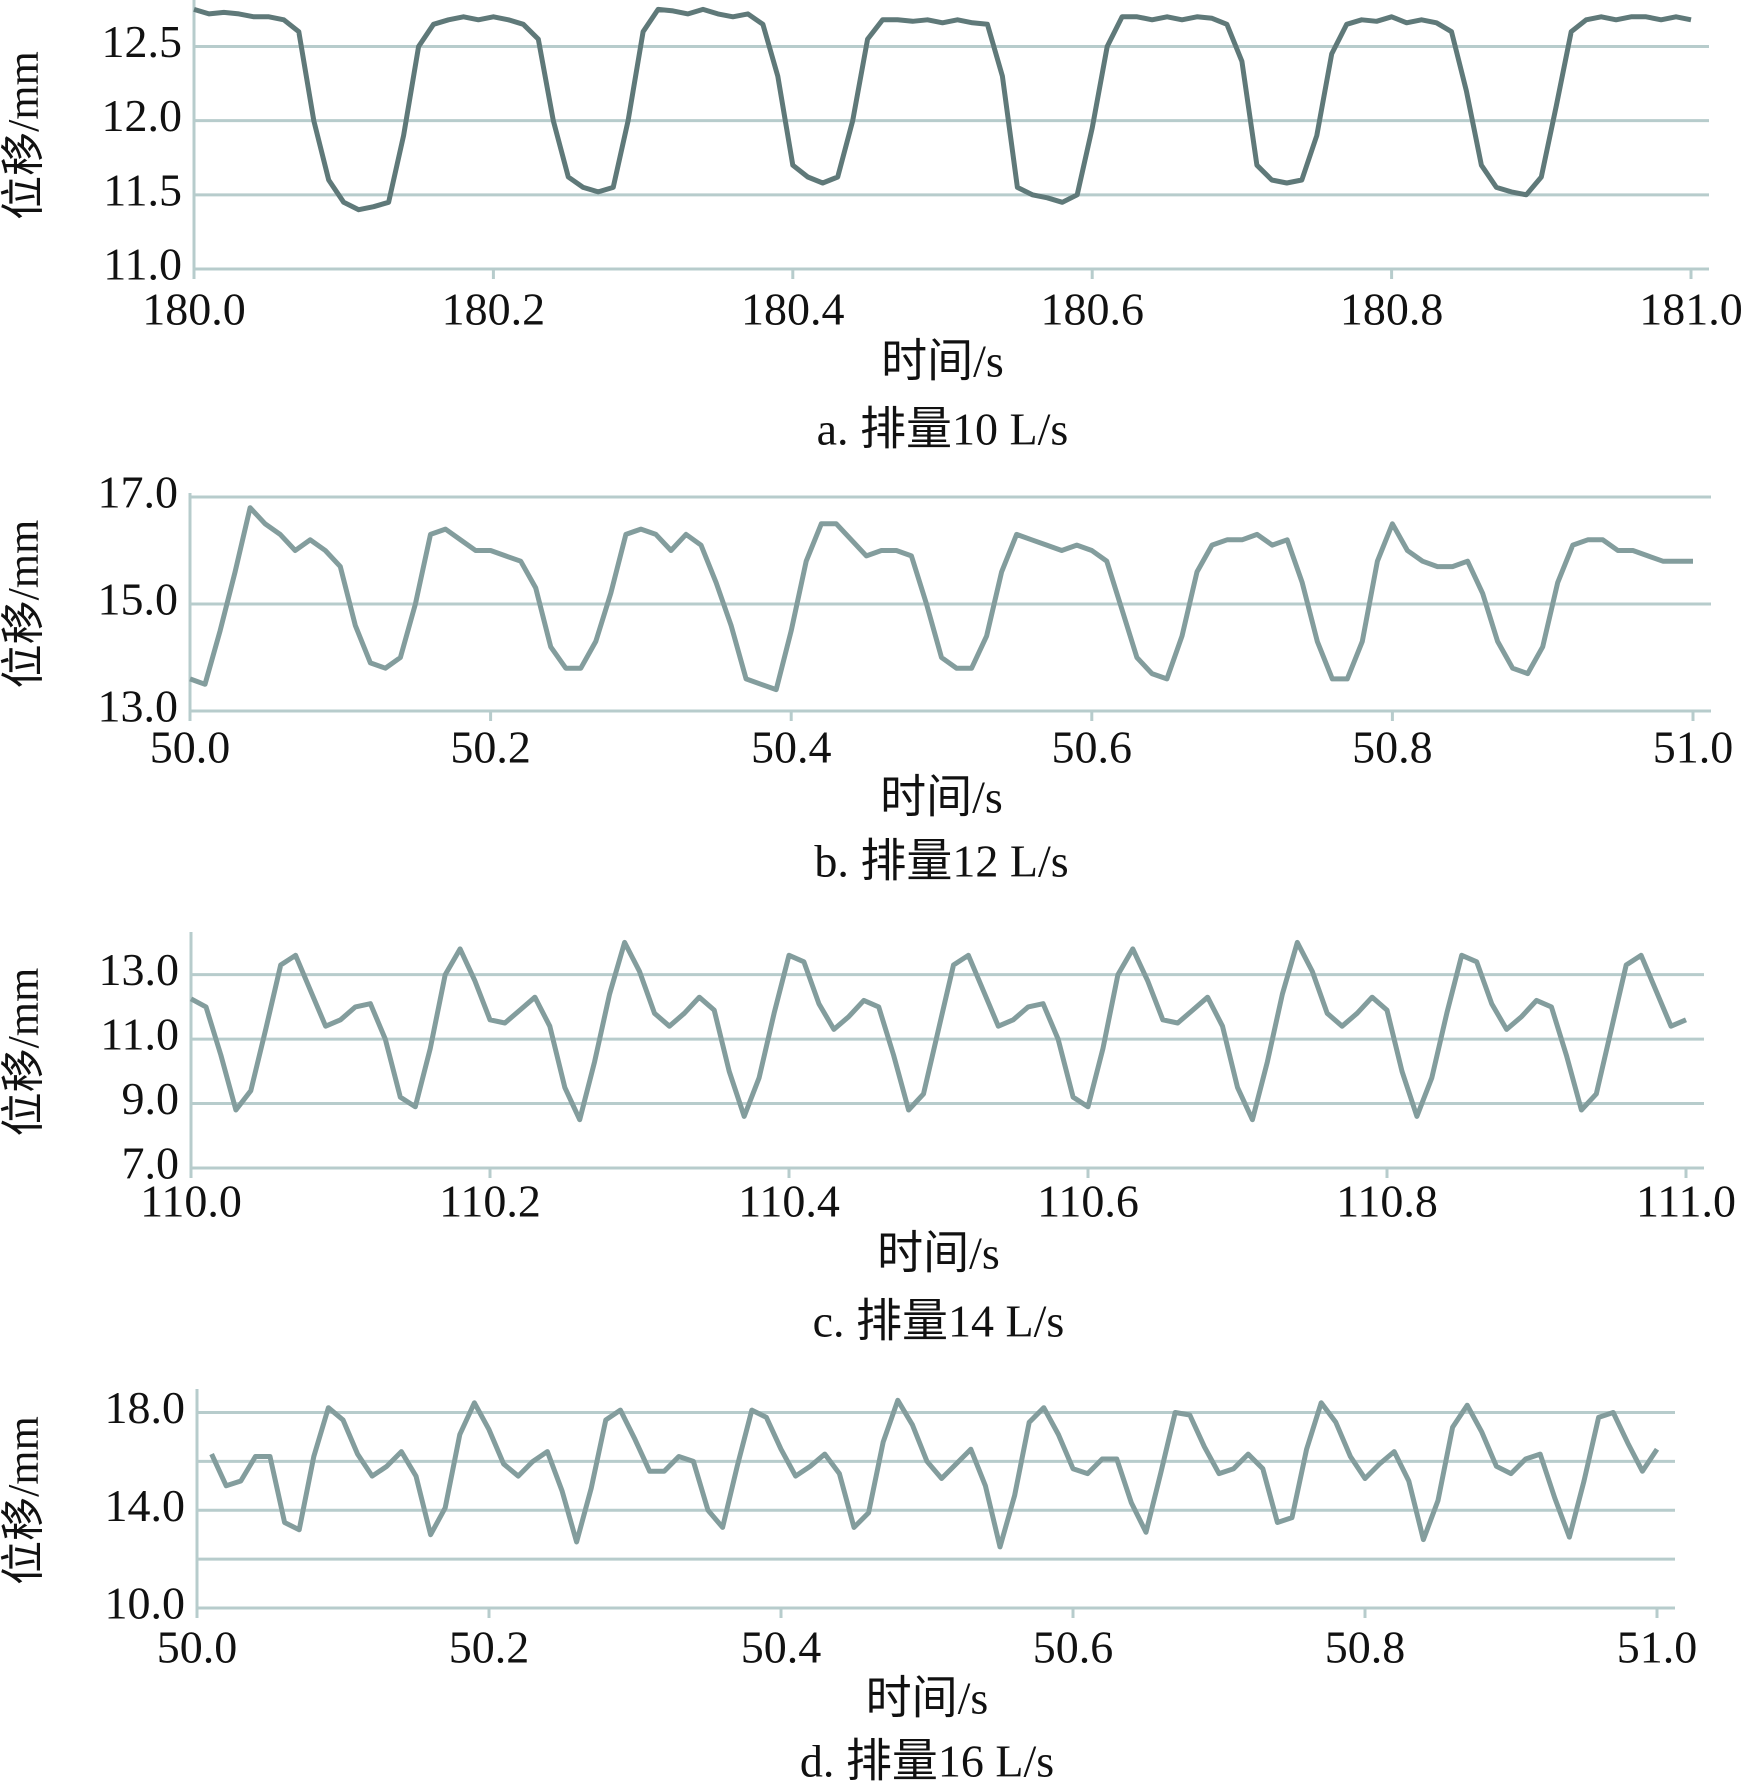  Describe the element at coordinates (145, 1407) in the screenshot. I see `y-tick-label: 18.0` at that location.